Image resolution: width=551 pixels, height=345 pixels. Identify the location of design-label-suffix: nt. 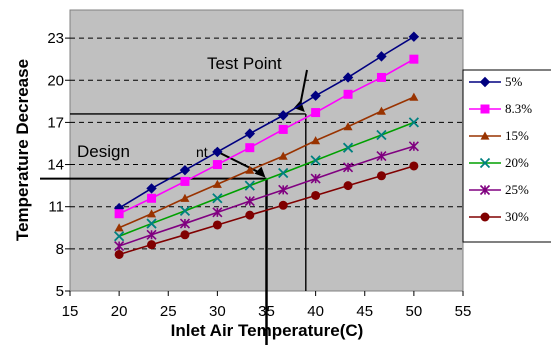
(202, 152).